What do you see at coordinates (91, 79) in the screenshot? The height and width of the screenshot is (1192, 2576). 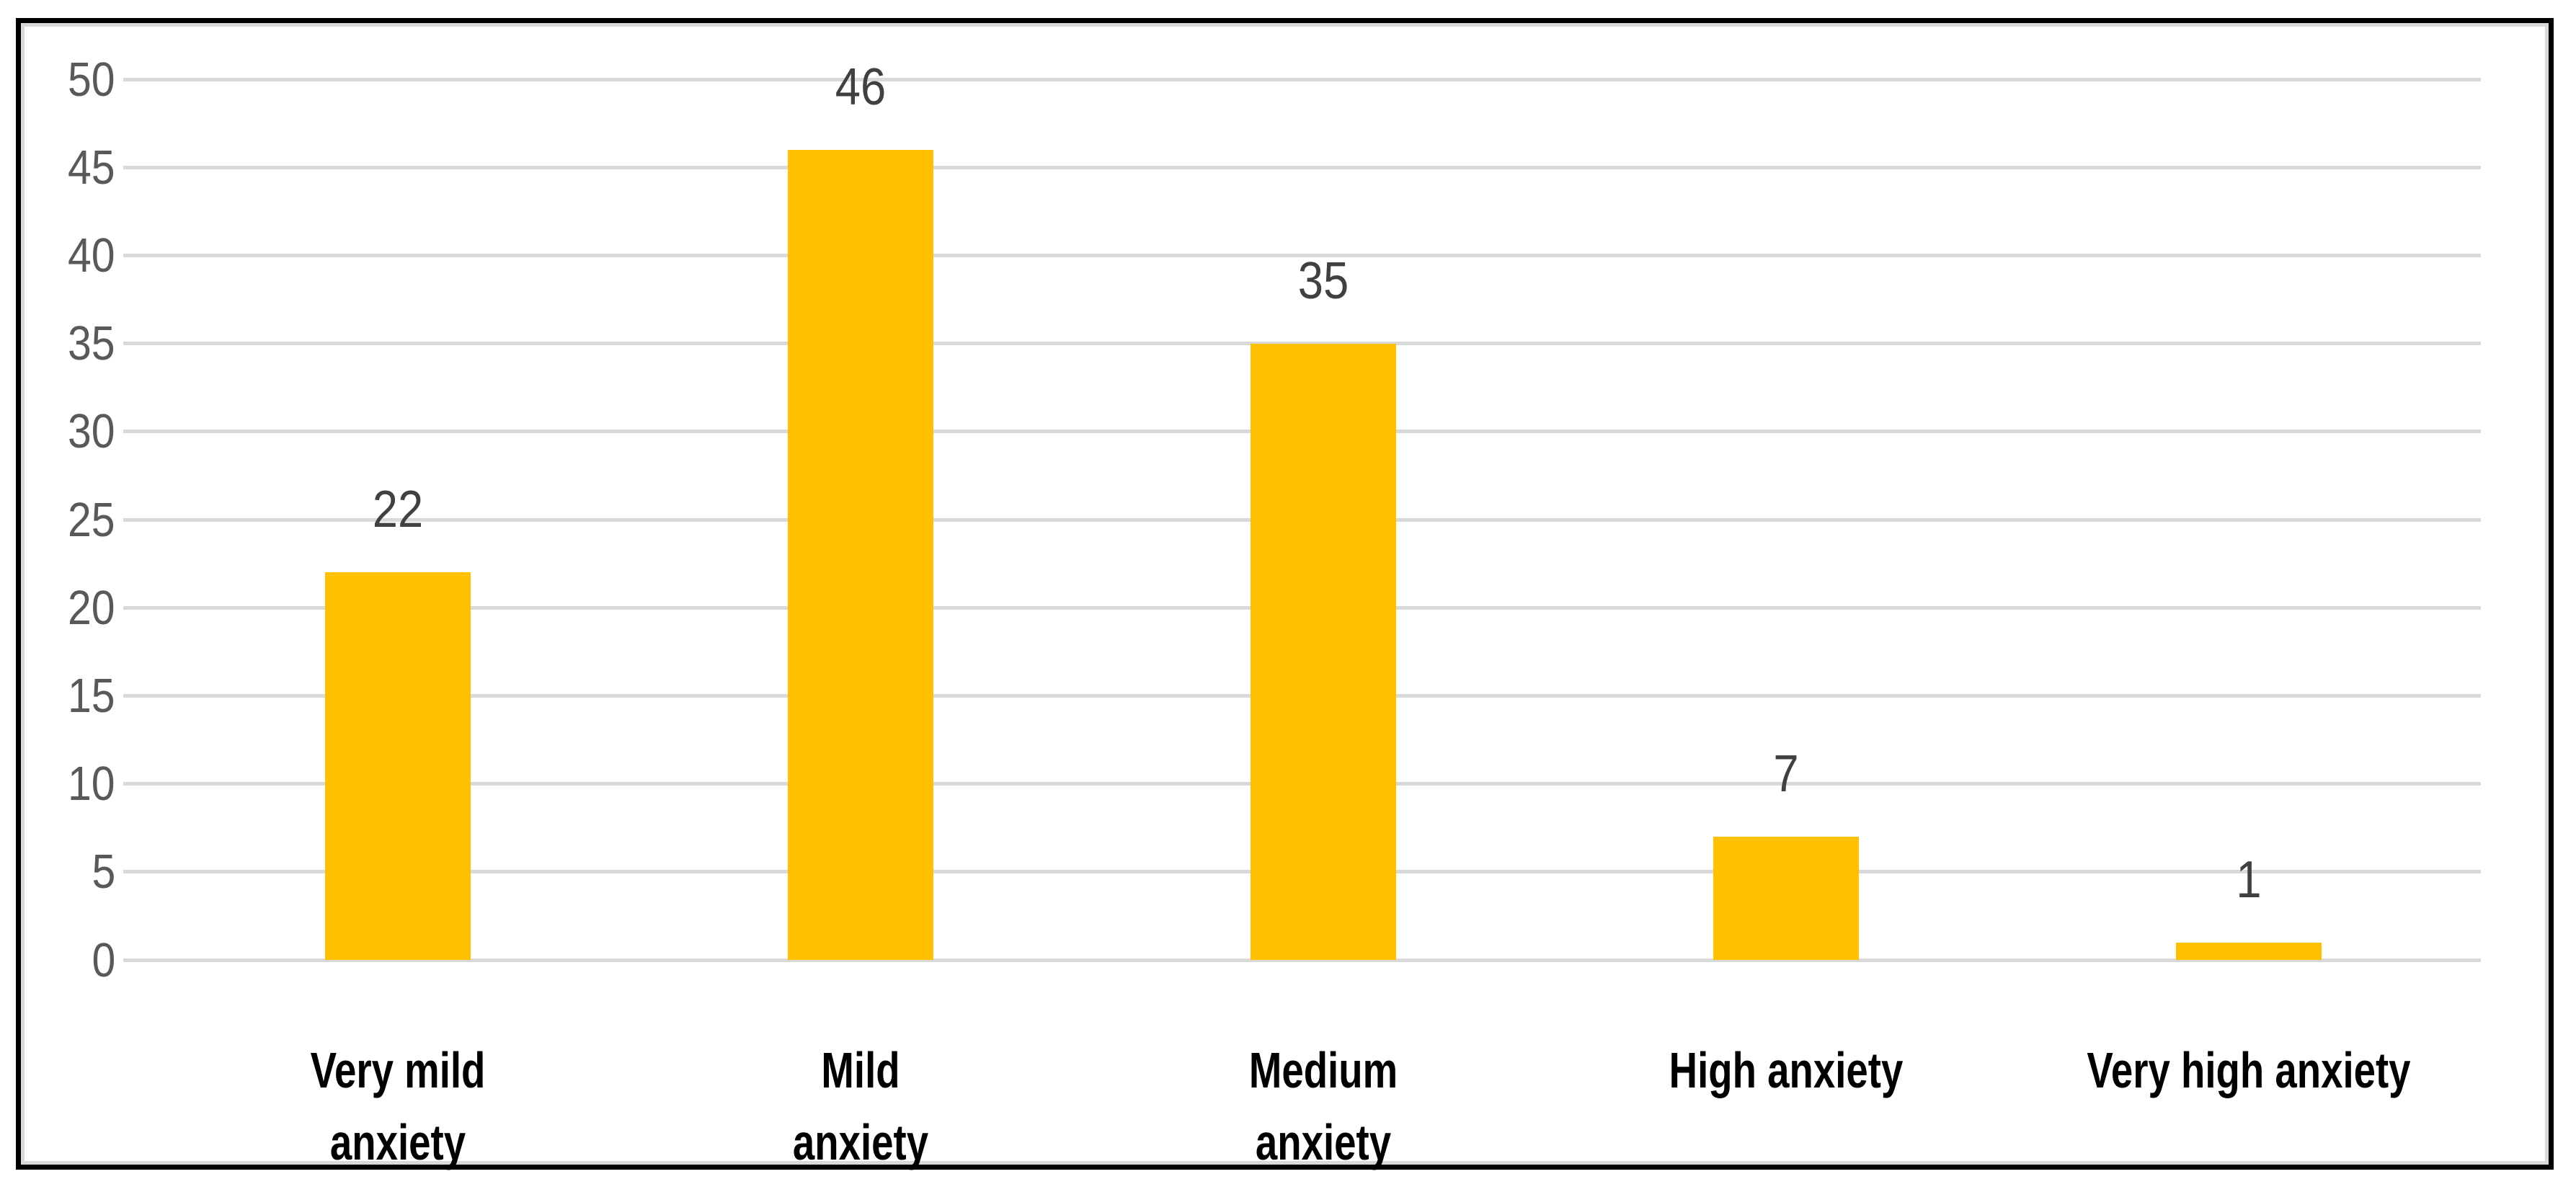 I see `y-axis-tick-text: 50` at bounding box center [91, 79].